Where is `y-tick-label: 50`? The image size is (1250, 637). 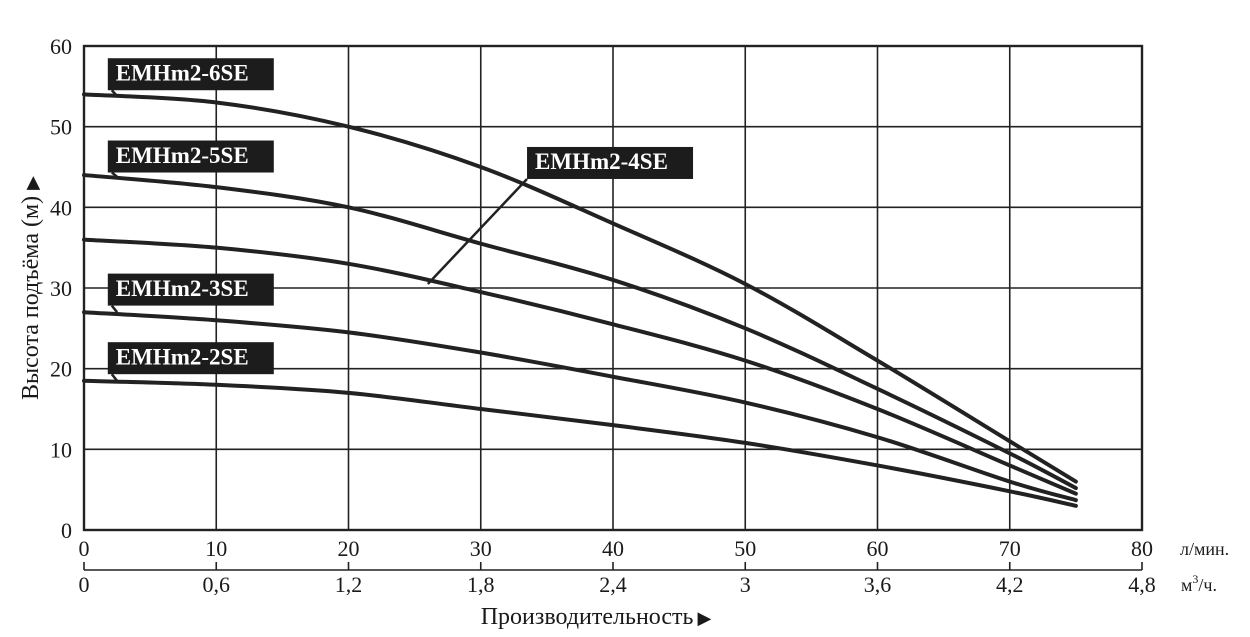
y-tick-label: 50 is located at coordinates (61, 127).